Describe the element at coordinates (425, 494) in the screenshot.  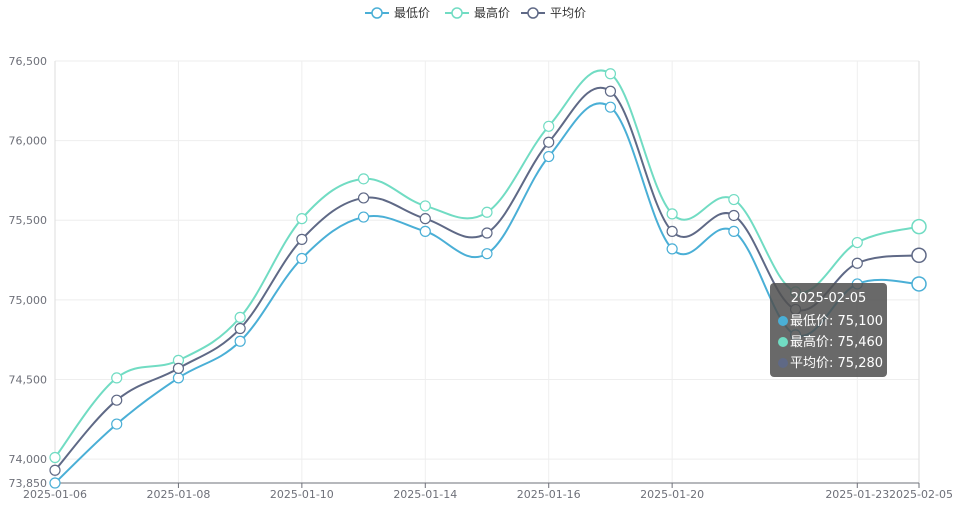
I see `x-tick-label: 2025-01-14` at that location.